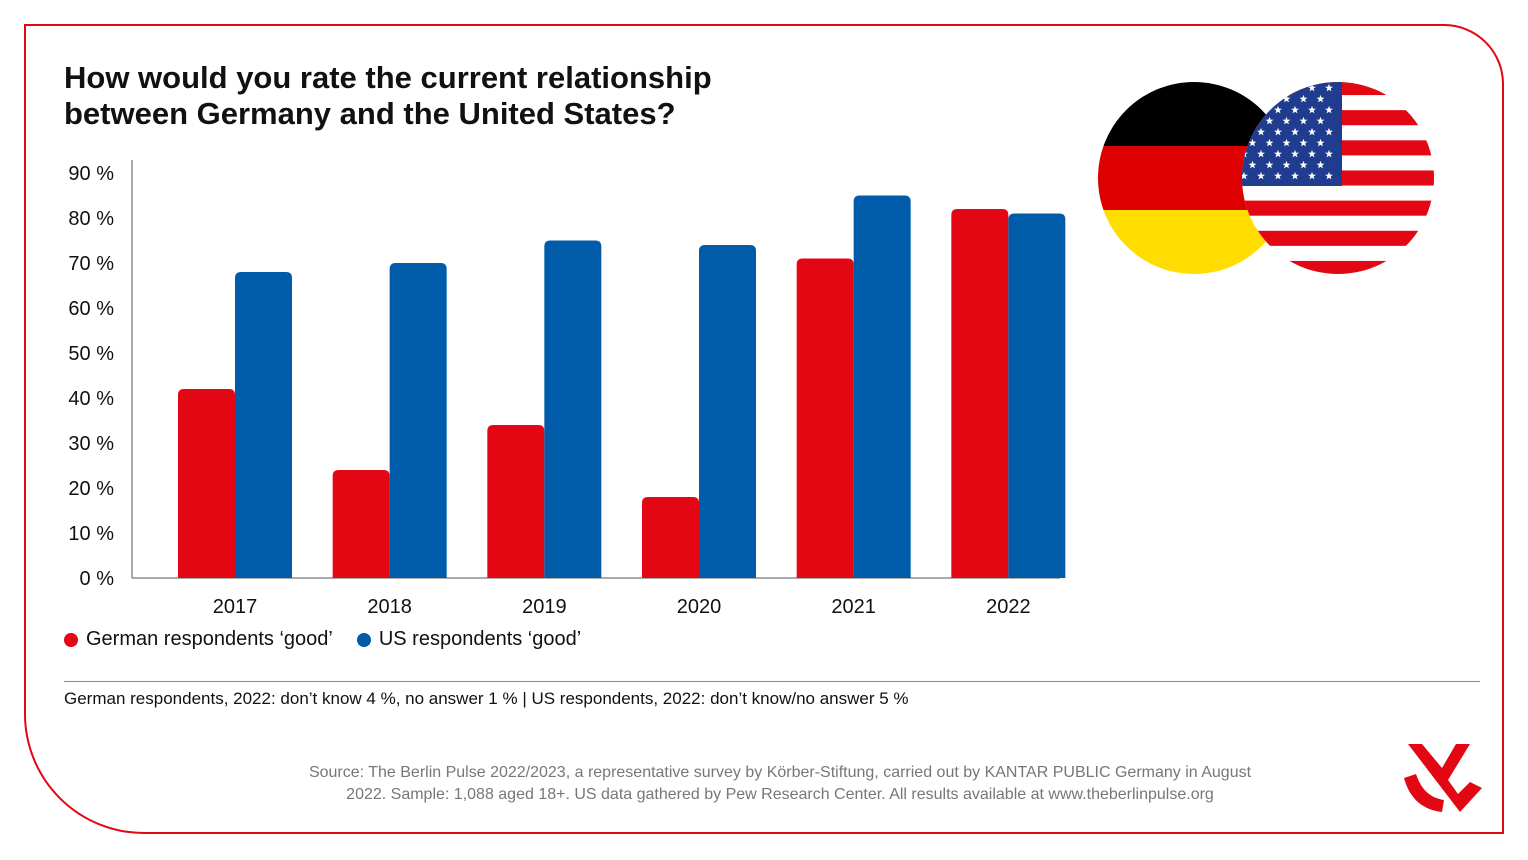  Describe the element at coordinates (91, 354) in the screenshot. I see `y-tick-label: 50 %` at that location.